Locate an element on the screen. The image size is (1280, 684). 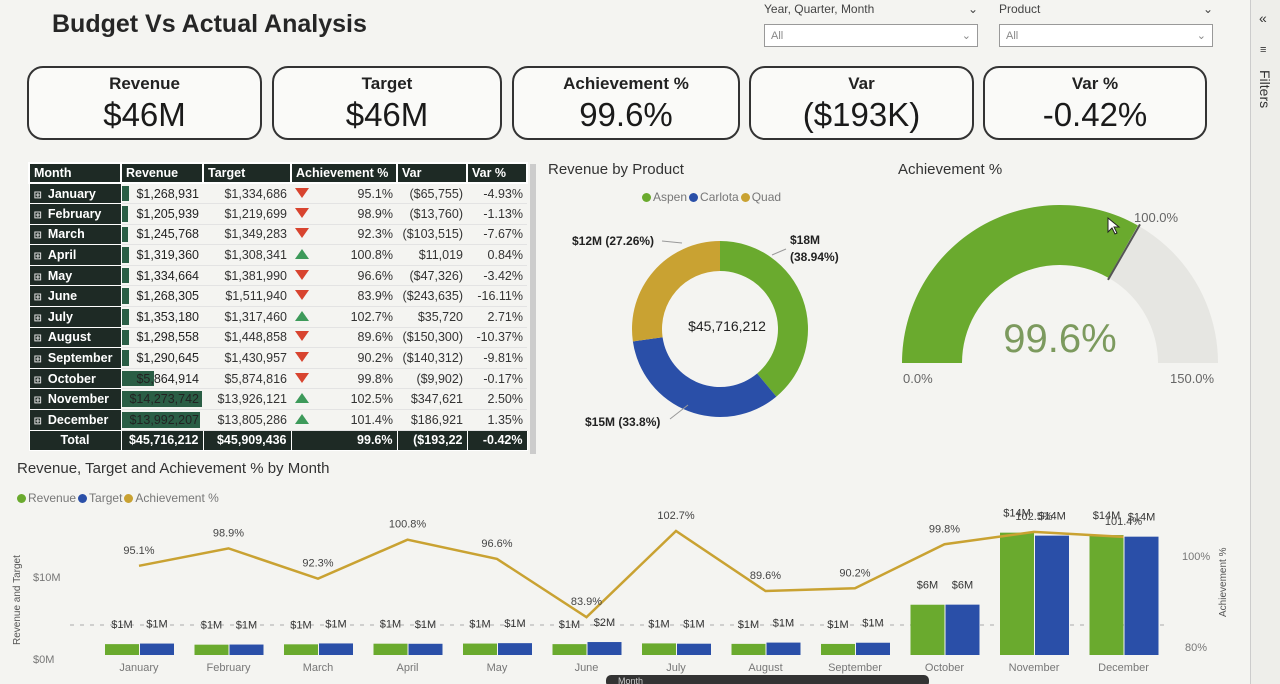
product-slicer: Product ⌄ All ⌄ is located at coordinates (1106, 24).